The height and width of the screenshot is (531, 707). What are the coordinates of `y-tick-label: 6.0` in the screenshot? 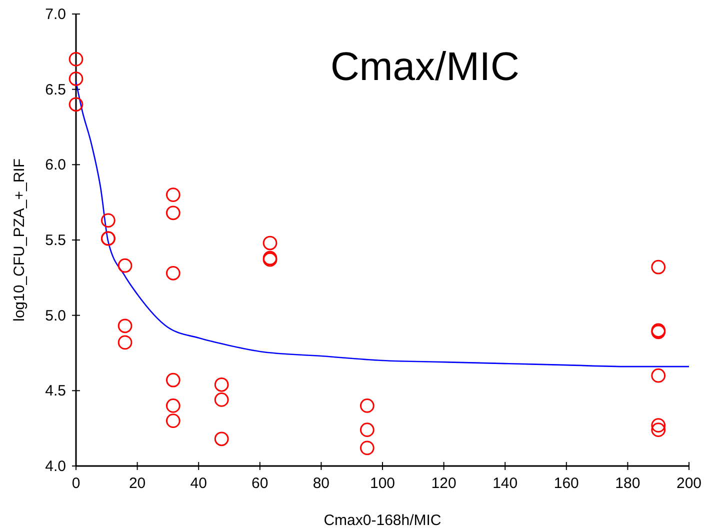 It's located at (55, 165).